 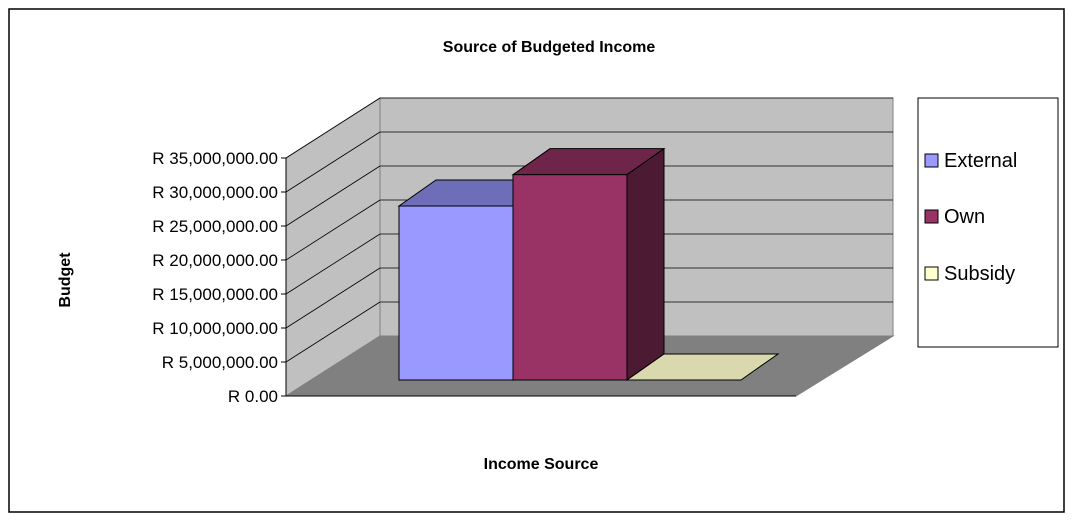 What do you see at coordinates (931, 273) in the screenshot?
I see `legend-swatch-subsidy` at bounding box center [931, 273].